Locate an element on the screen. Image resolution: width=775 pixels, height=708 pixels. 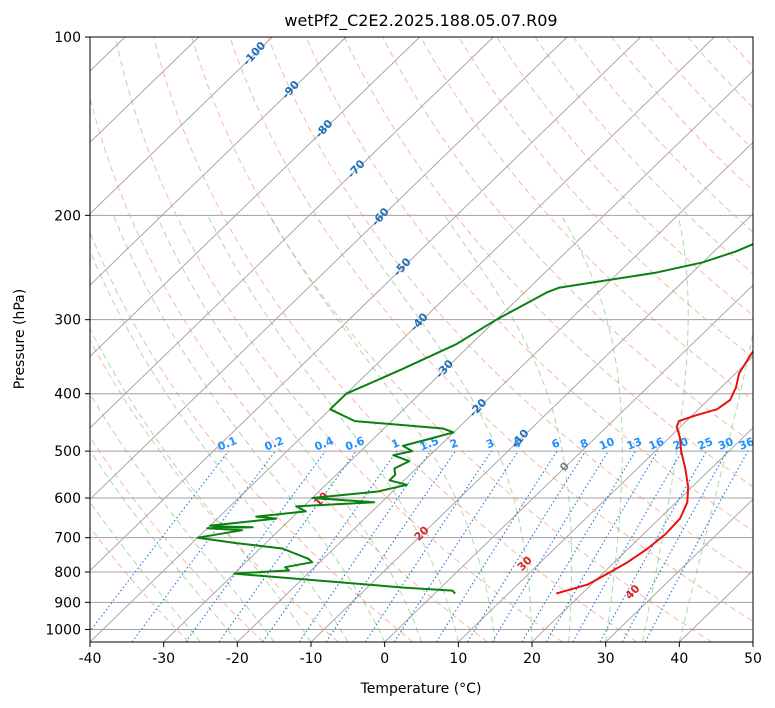
x-axis: -40 -30 -20 -10 0 10 20 30 40 50 is located at coordinates (420, 654).